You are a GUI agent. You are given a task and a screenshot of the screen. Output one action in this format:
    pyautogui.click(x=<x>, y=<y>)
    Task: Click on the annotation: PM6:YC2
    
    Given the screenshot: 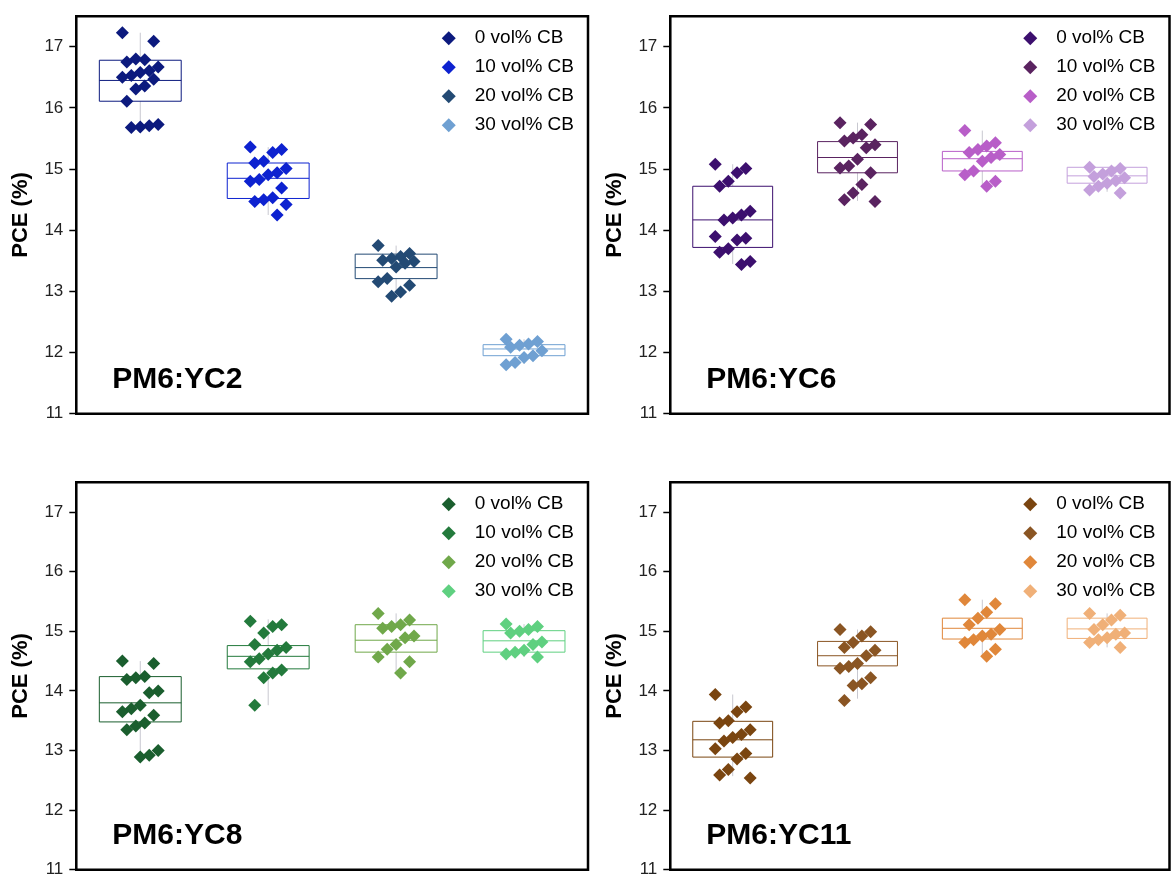 What is the action you would take?
    pyautogui.click(x=177, y=377)
    